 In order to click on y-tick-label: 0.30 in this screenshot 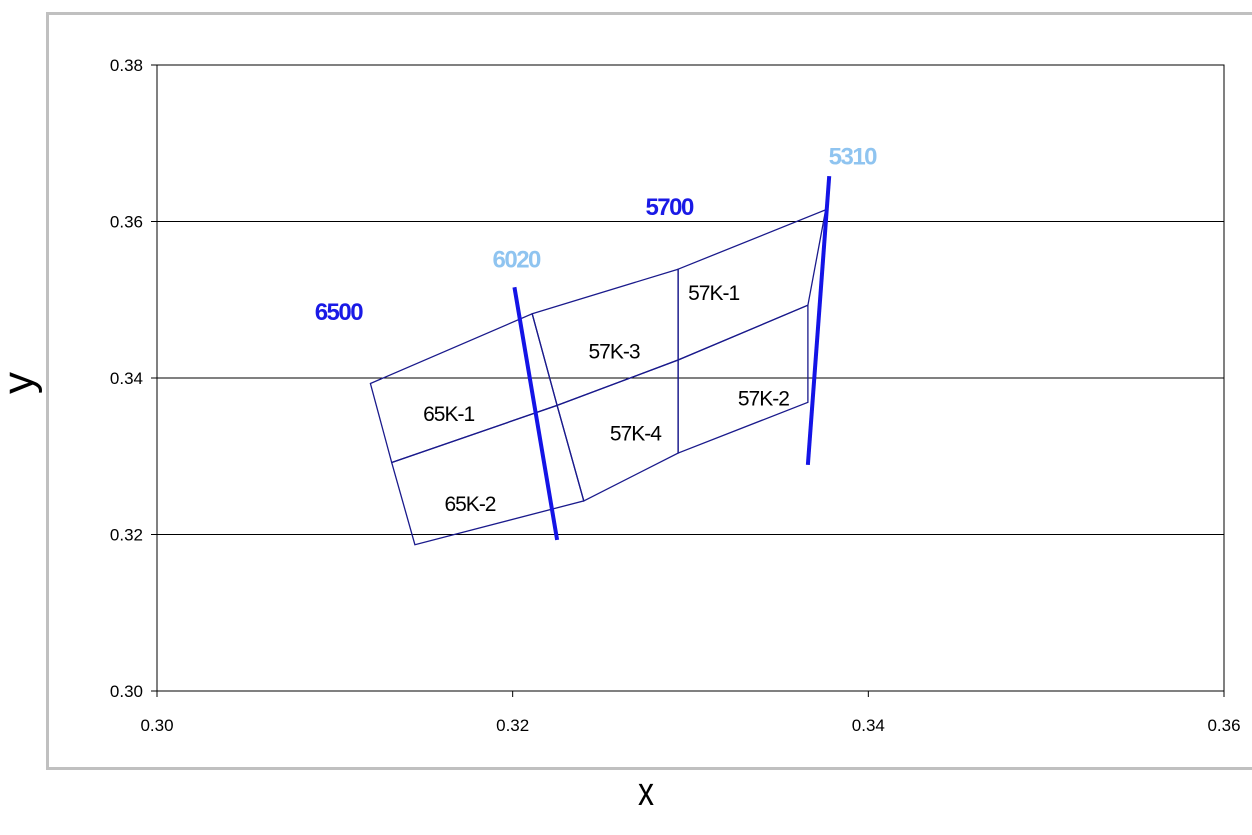, I will do `click(126, 691)`.